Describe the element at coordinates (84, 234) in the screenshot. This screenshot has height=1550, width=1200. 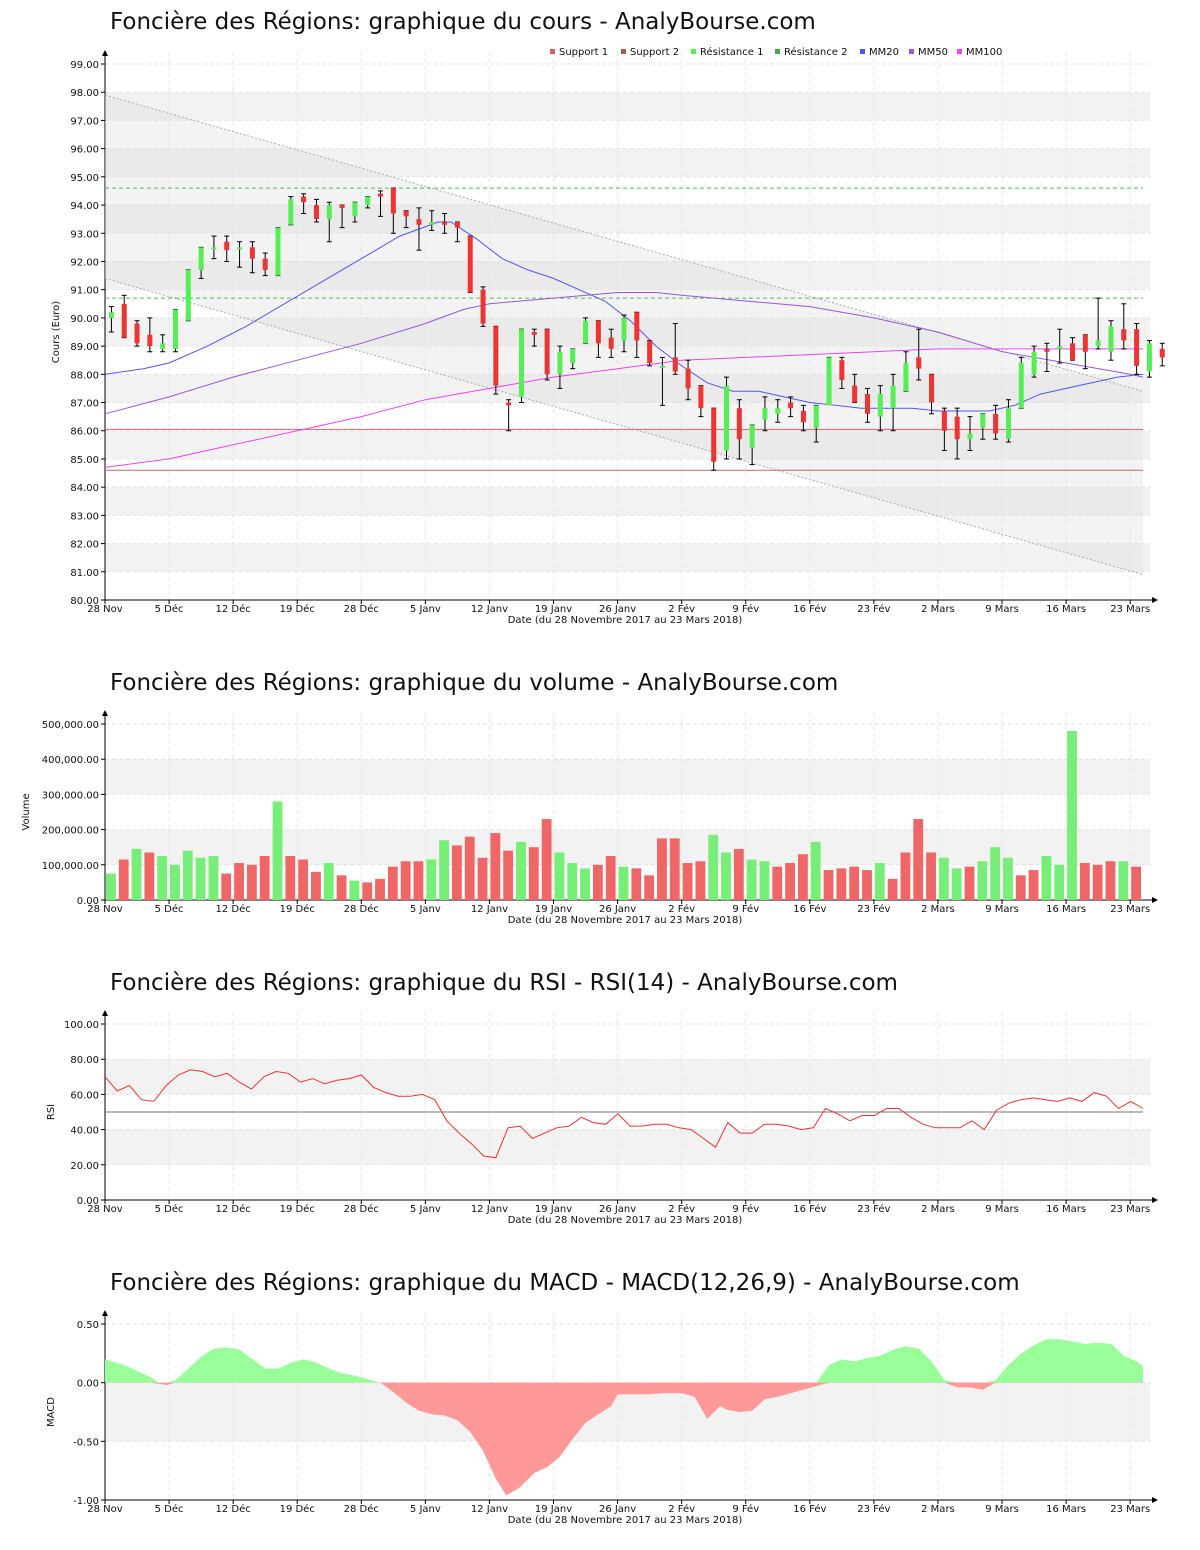
I see `y-tick-label: 93.00` at that location.